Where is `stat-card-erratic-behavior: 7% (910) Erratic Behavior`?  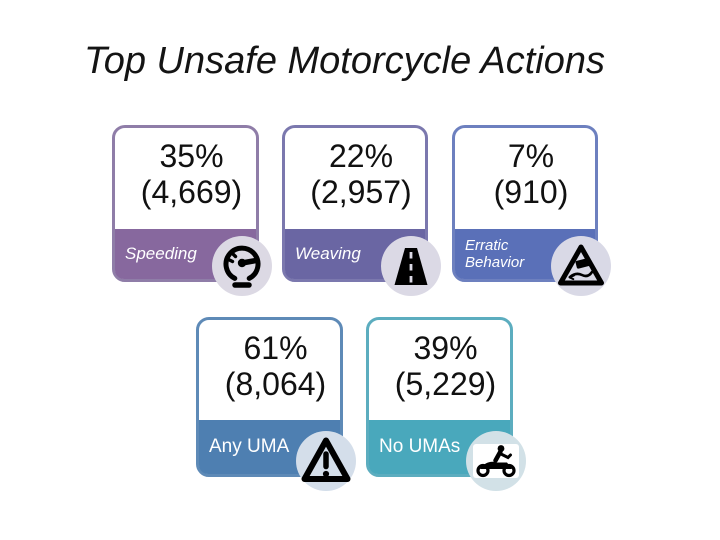 stat-card-erratic-behavior: 7% (910) Erratic Behavior is located at coordinates (531, 210).